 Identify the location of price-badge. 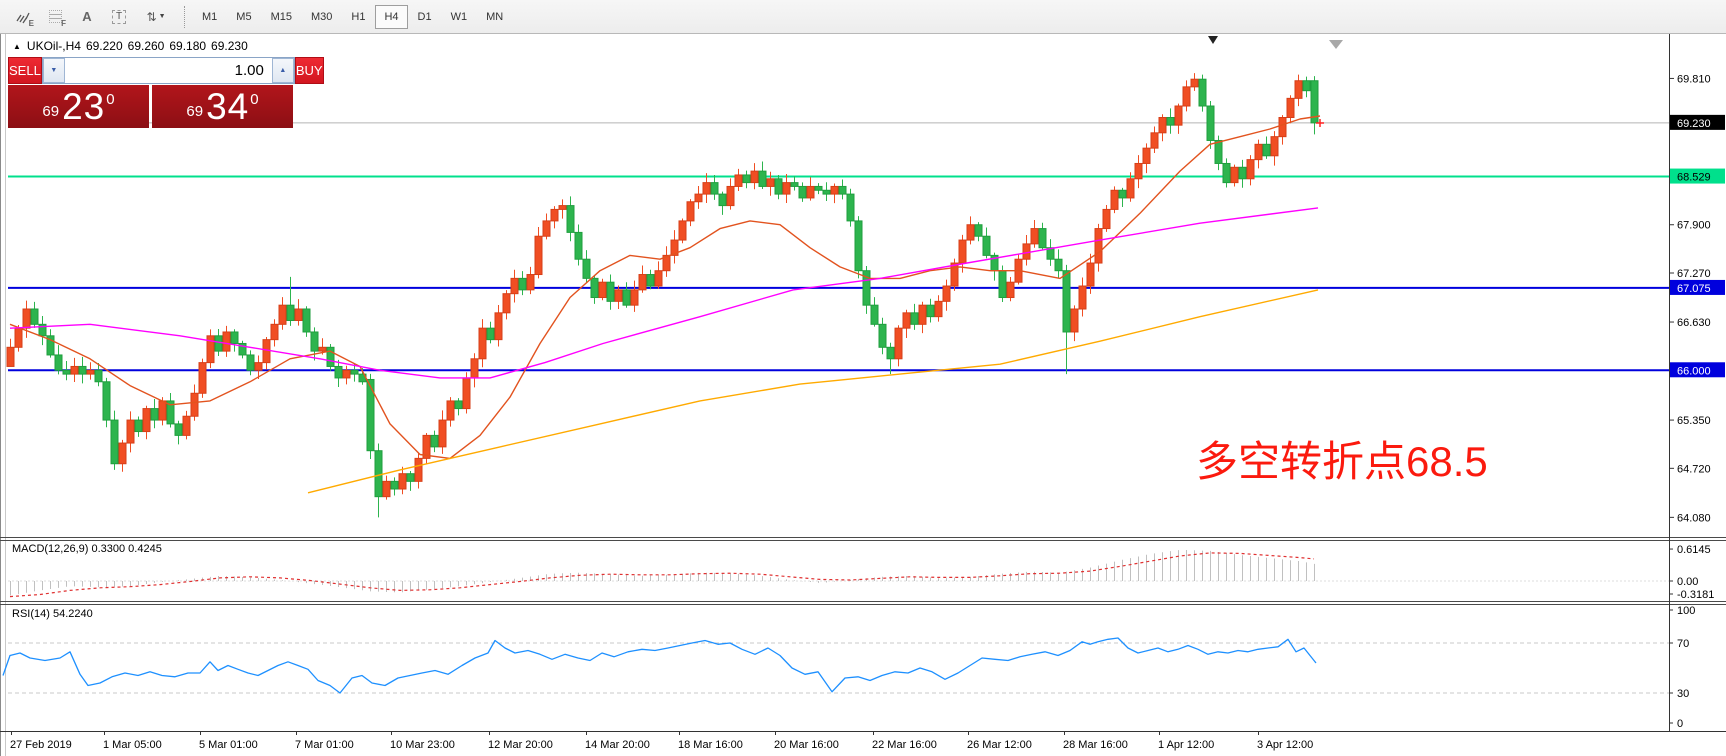
(1697, 370).